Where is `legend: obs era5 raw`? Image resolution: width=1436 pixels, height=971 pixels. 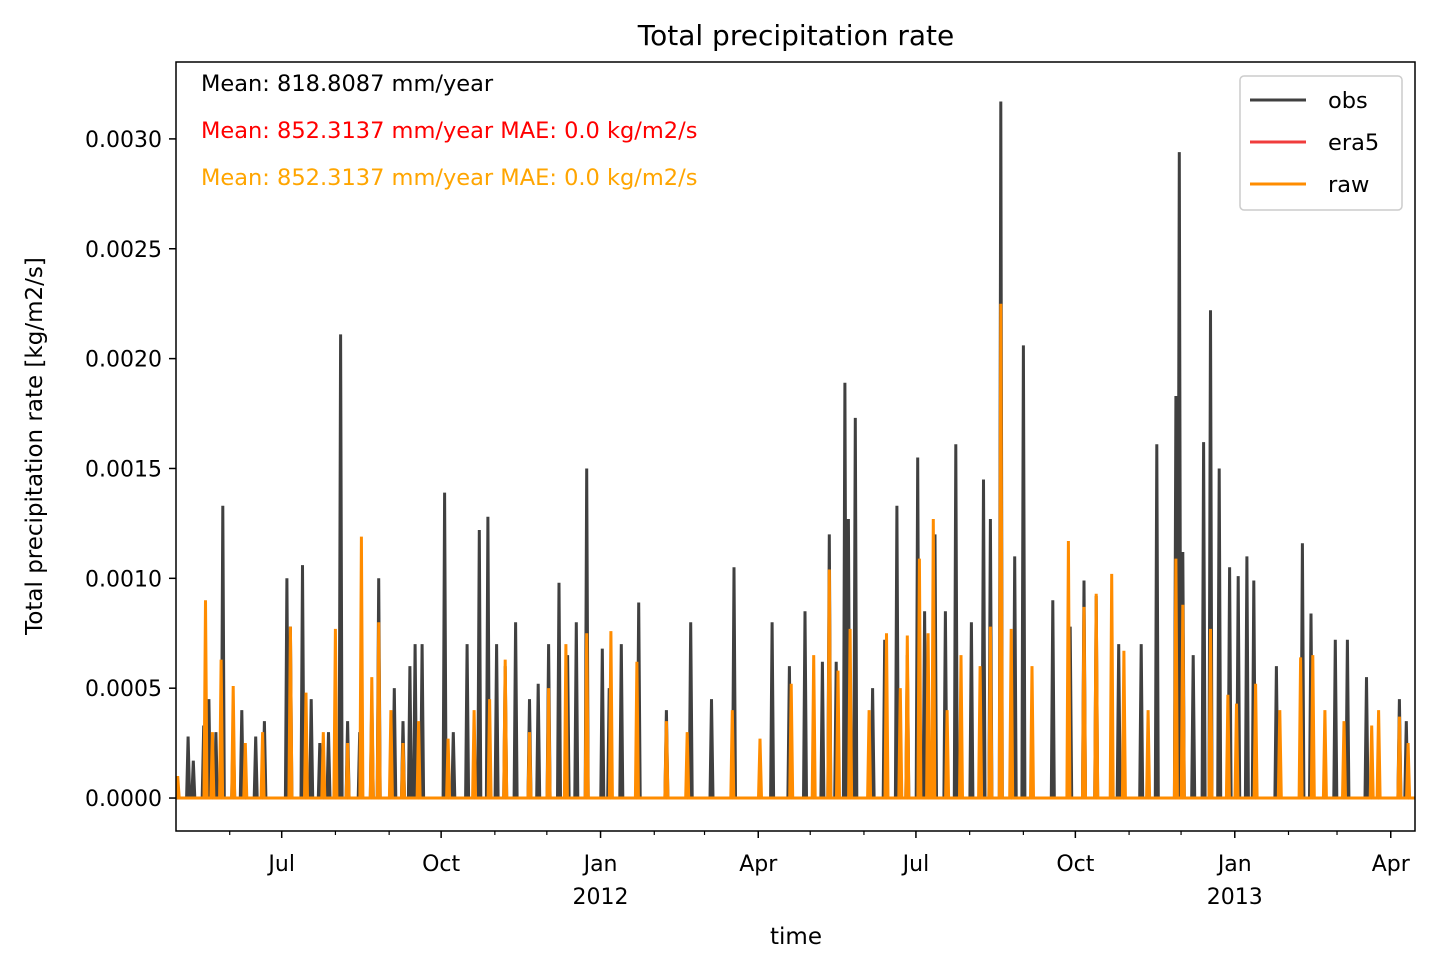 legend: obs era5 raw is located at coordinates (1321, 143).